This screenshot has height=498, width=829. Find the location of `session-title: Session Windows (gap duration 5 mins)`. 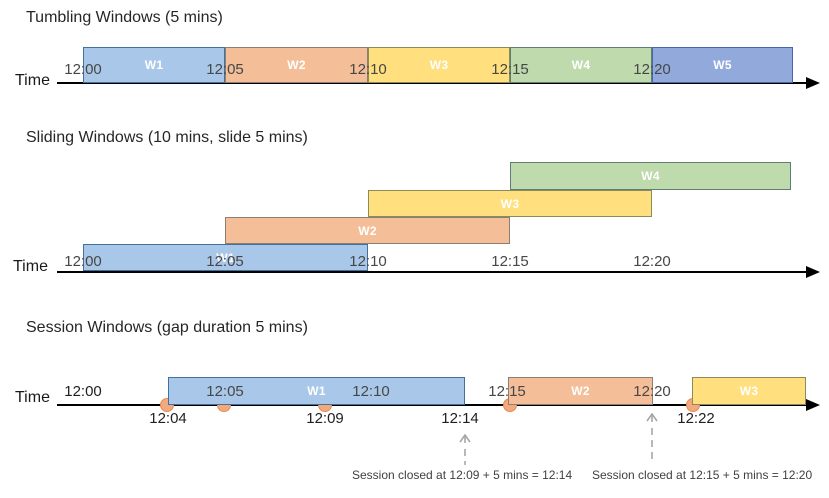

session-title: Session Windows (gap duration 5 mins) is located at coordinates (167, 327).